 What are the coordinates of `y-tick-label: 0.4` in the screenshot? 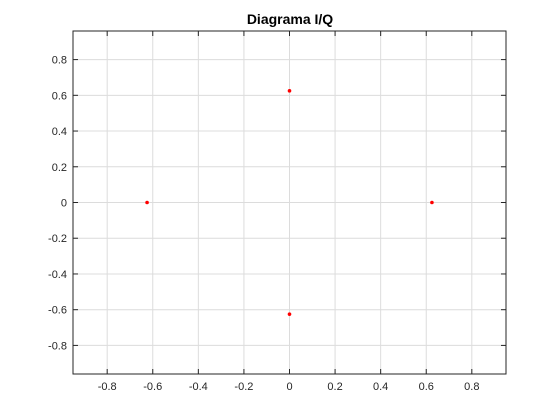 It's located at (59, 132).